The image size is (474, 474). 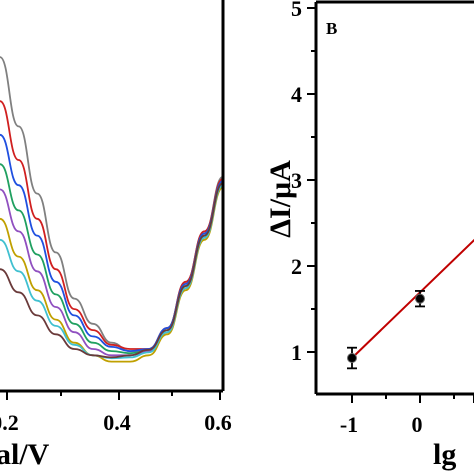 I want to click on right-x-ticks: -1 0, so click(x=407, y=415).